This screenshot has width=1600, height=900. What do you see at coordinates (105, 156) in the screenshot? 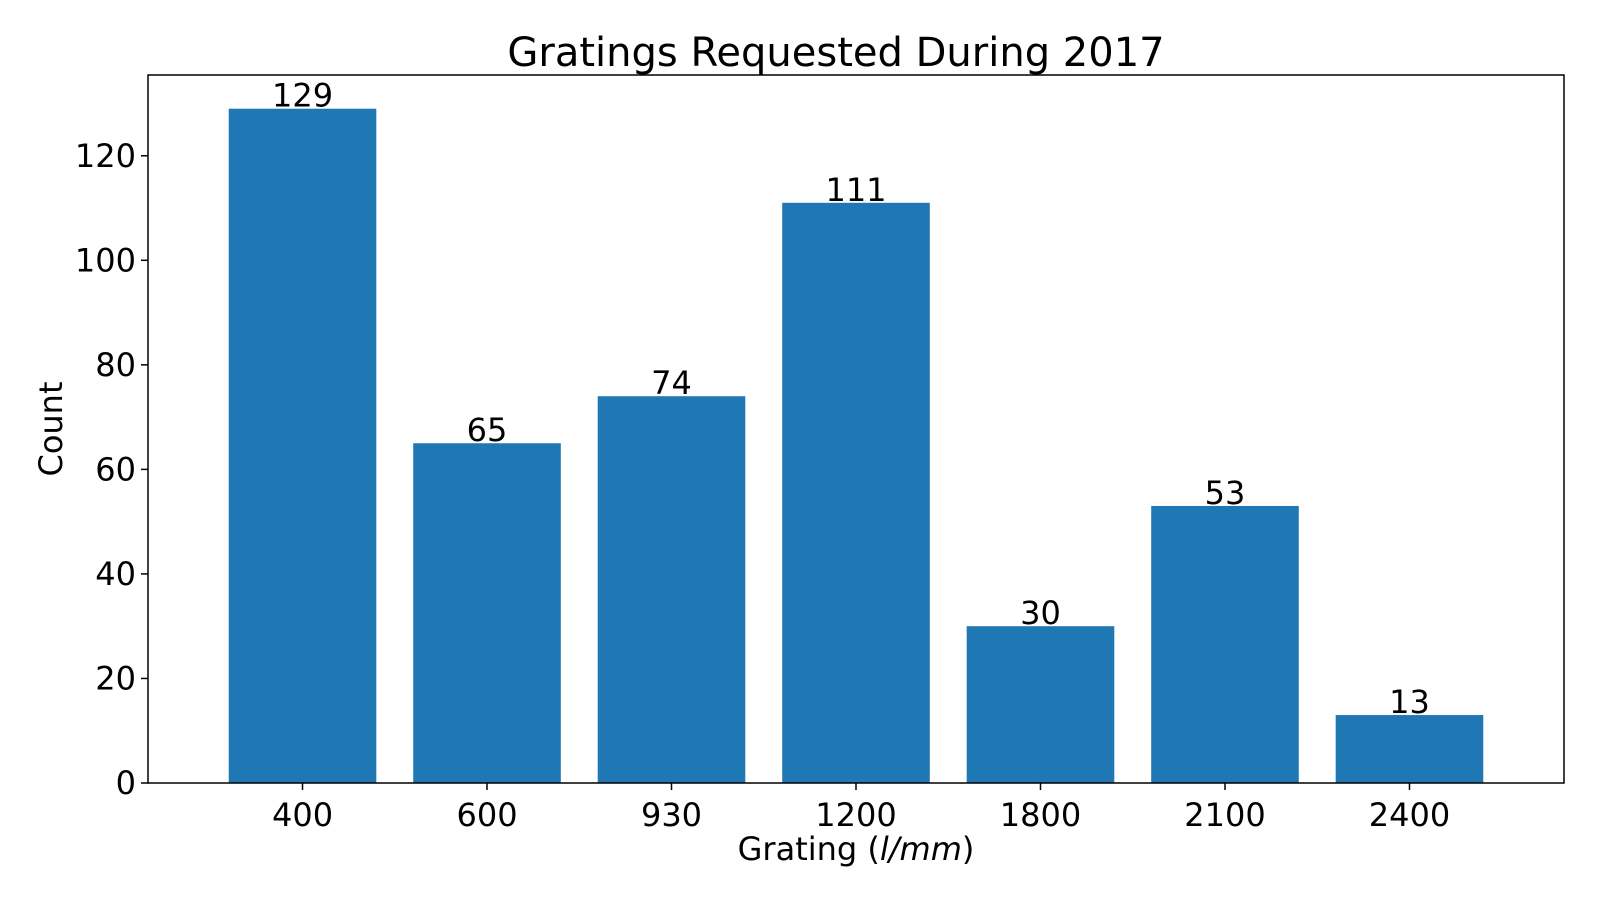
I see `y-tick-label-120: 120` at bounding box center [105, 156].